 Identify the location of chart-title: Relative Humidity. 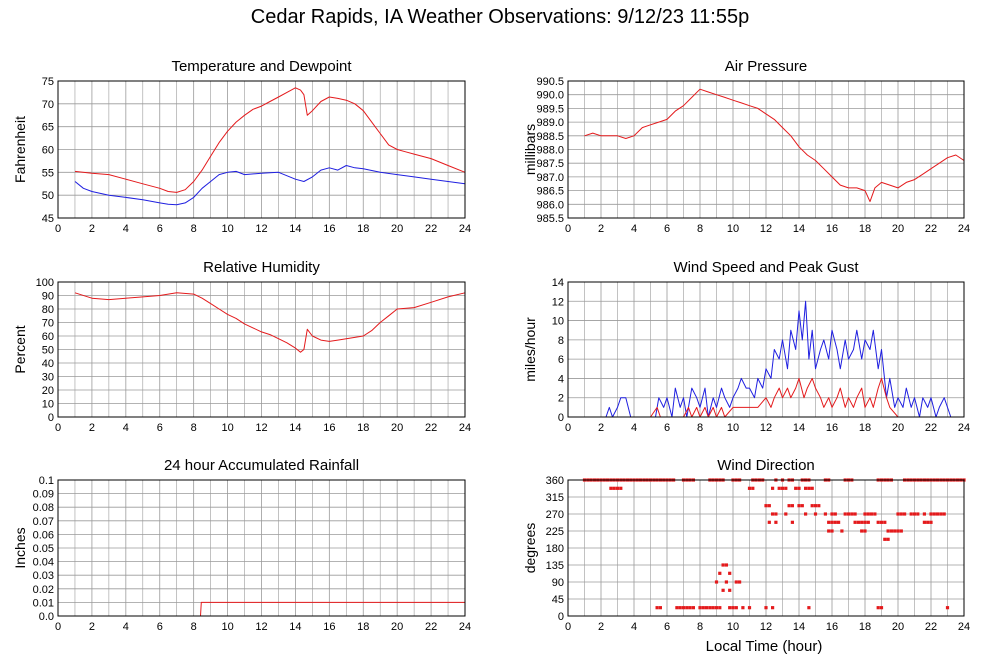
(261, 267).